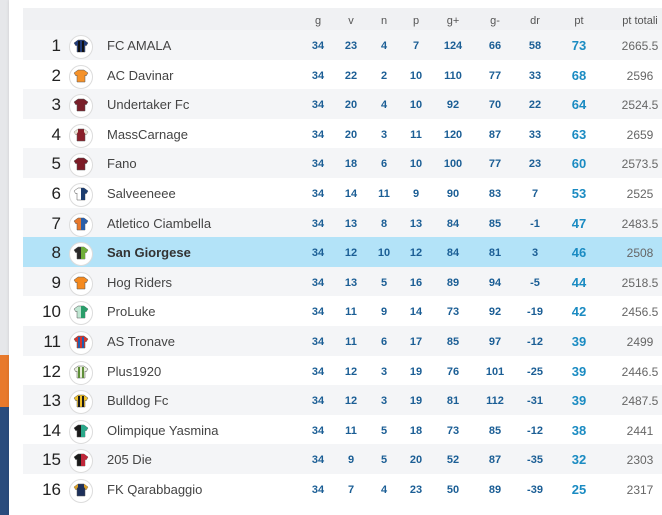 The image size is (662, 515). What do you see at coordinates (640, 489) in the screenshot?
I see `cell-total-points: 2317` at bounding box center [640, 489].